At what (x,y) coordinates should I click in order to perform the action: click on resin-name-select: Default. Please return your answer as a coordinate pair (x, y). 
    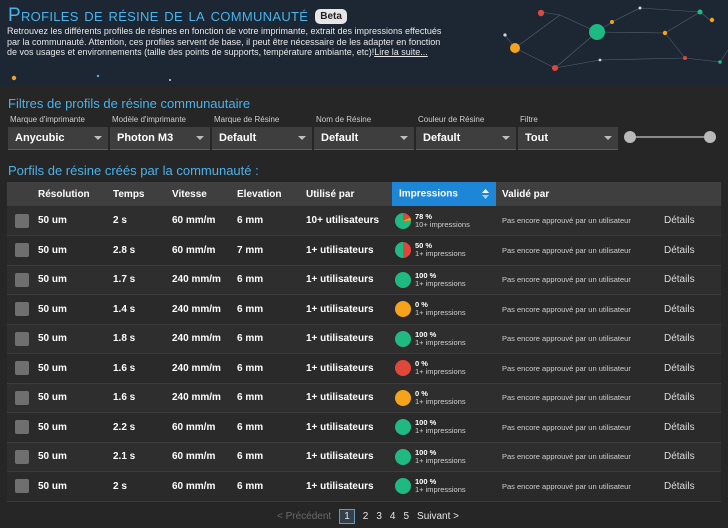
    Looking at the image, I should click on (364, 138).